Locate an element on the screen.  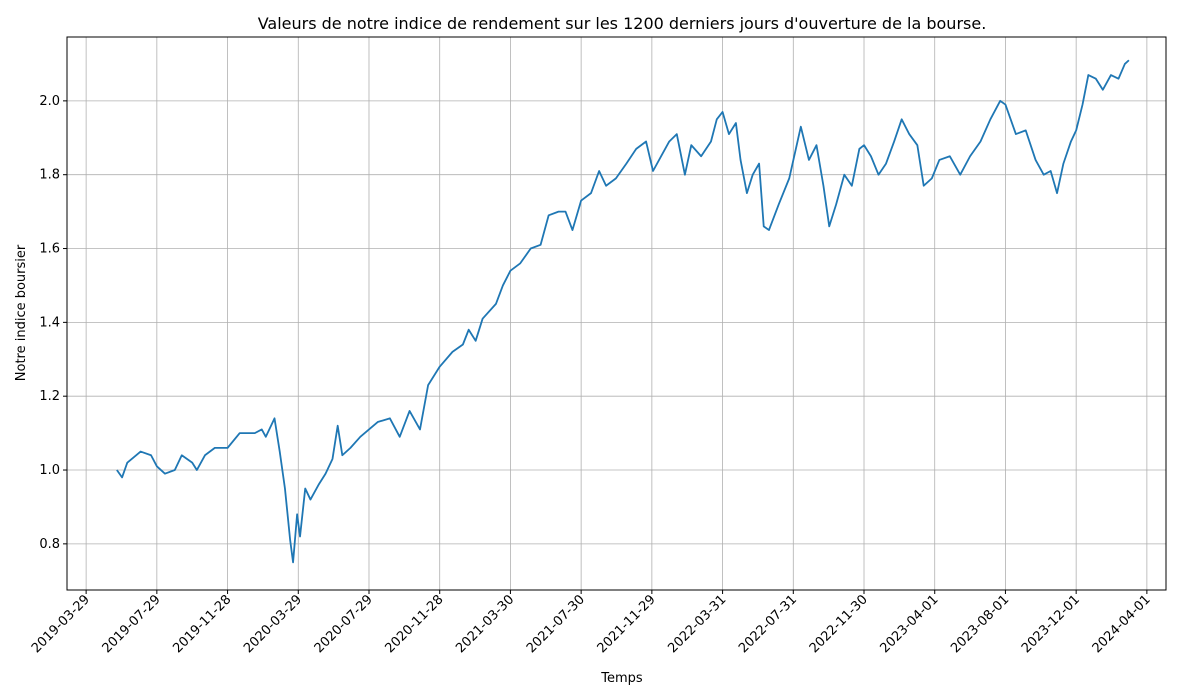
x-tick-label: 2023-08-01 is located at coordinates (980, 624).